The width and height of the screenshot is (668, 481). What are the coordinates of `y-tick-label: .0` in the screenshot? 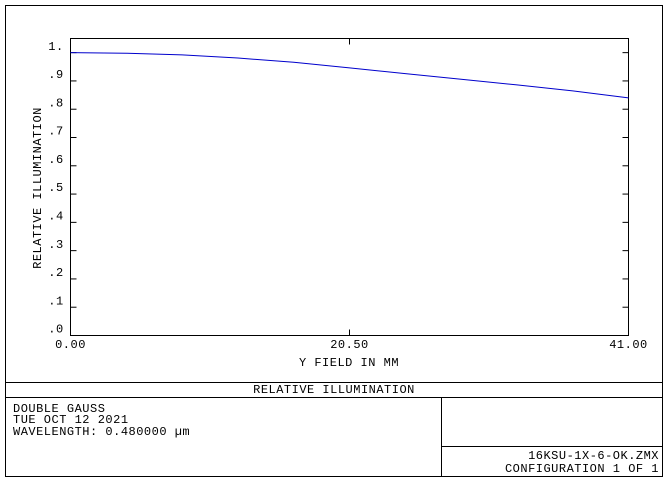 It's located at (55, 330).